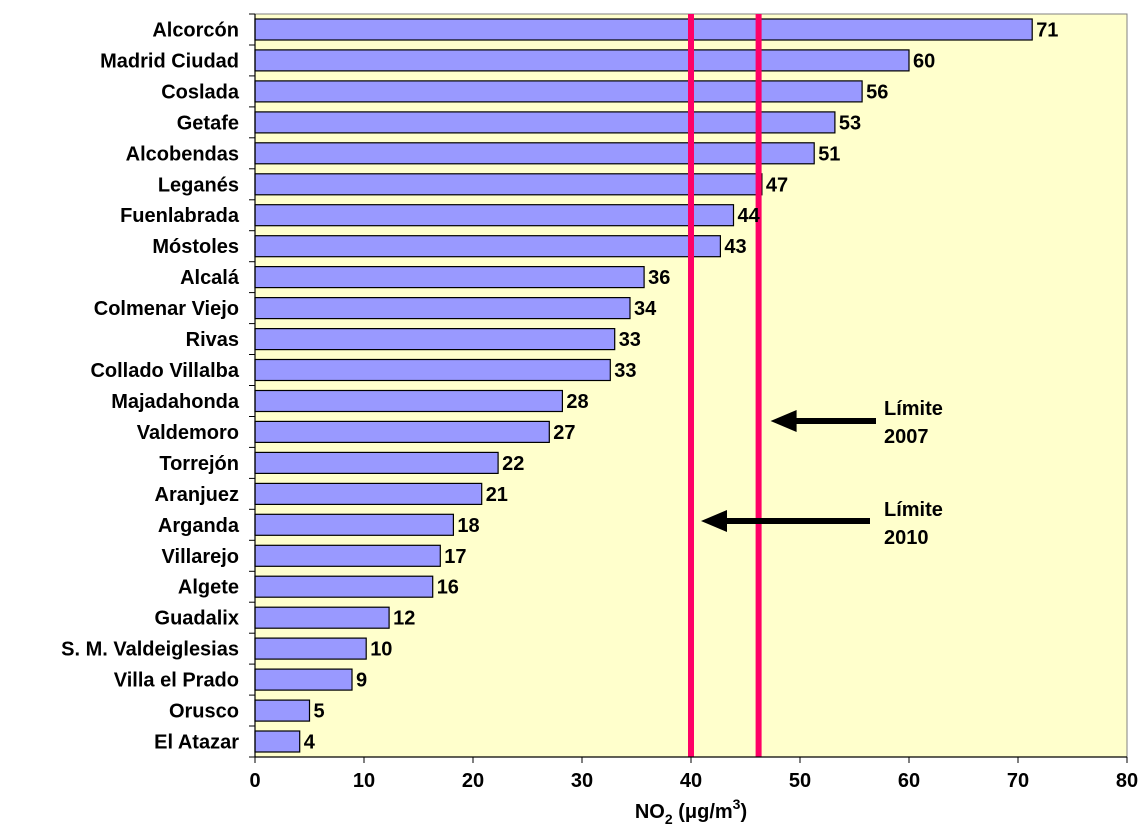 This screenshot has height=834, width=1144. What do you see at coordinates (448, 588) in the screenshot?
I see `value-label: 16` at bounding box center [448, 588].